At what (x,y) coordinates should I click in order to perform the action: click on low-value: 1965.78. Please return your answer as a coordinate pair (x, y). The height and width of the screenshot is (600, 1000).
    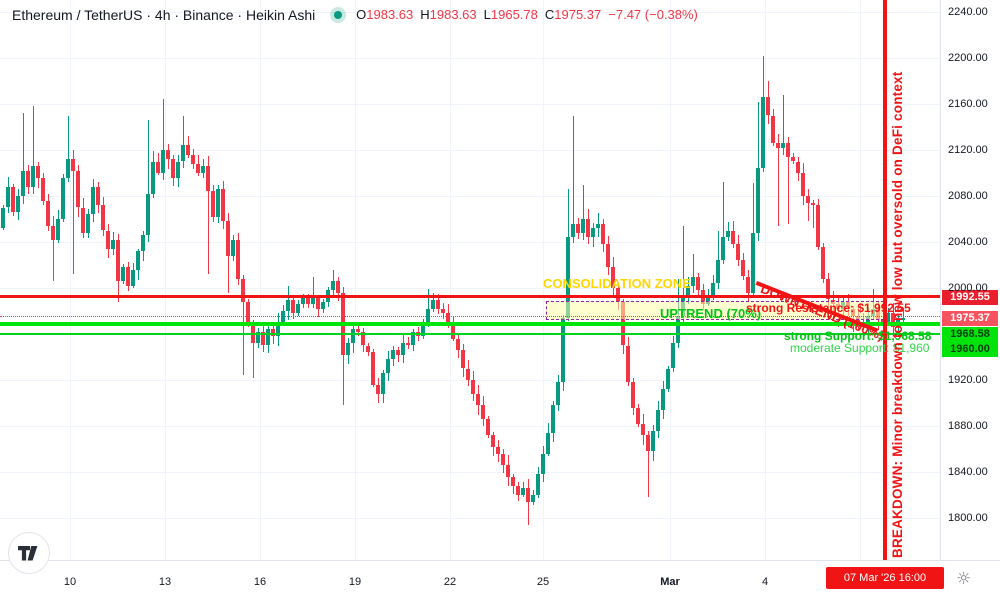
    Looking at the image, I should click on (514, 15).